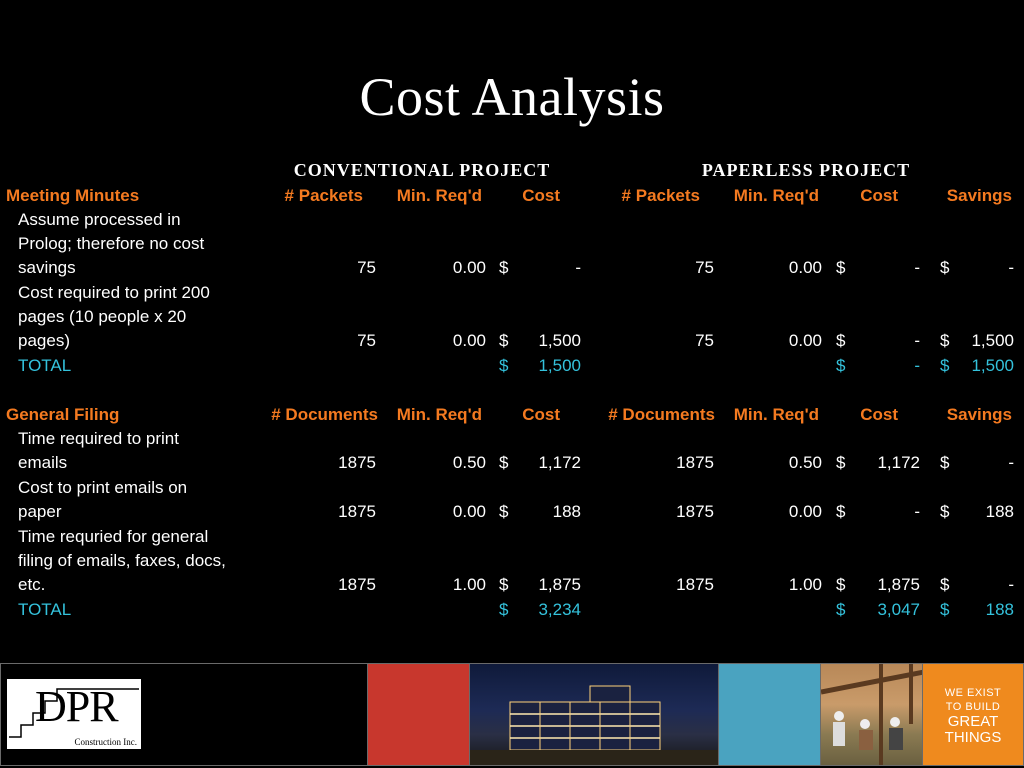 The height and width of the screenshot is (768, 1024). I want to click on row-description-line: filing of emails, faxes, docs,, so click(122, 560).